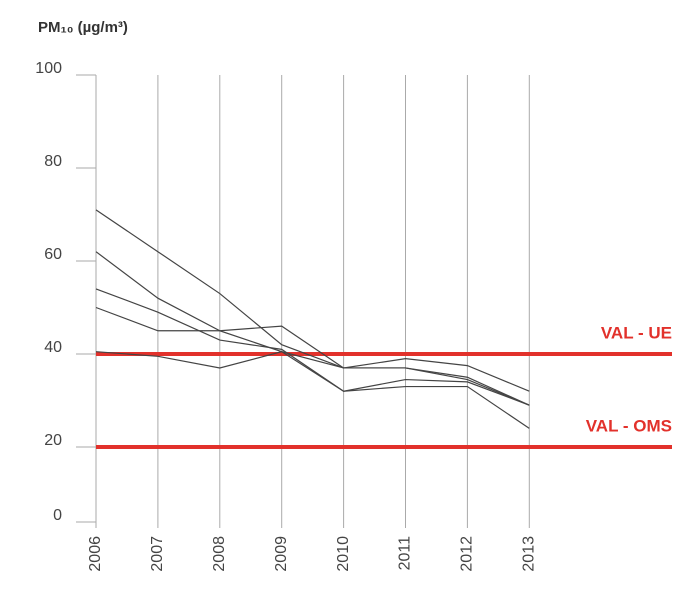 The height and width of the screenshot is (605, 675). I want to click on x-tick-label: 2008, so click(219, 554).